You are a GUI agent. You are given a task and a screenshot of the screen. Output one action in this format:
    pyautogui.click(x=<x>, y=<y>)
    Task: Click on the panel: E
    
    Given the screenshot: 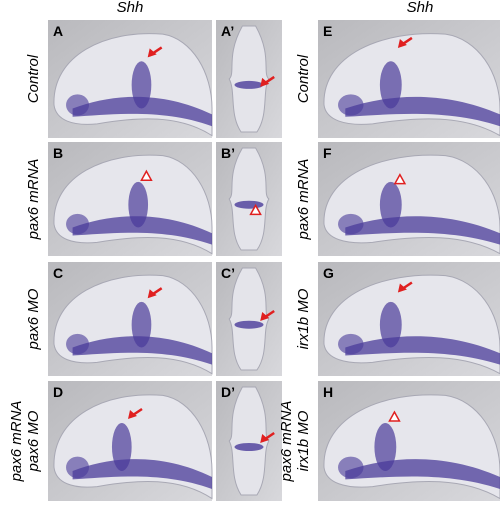 What is the action you would take?
    pyautogui.click(x=409, y=79)
    